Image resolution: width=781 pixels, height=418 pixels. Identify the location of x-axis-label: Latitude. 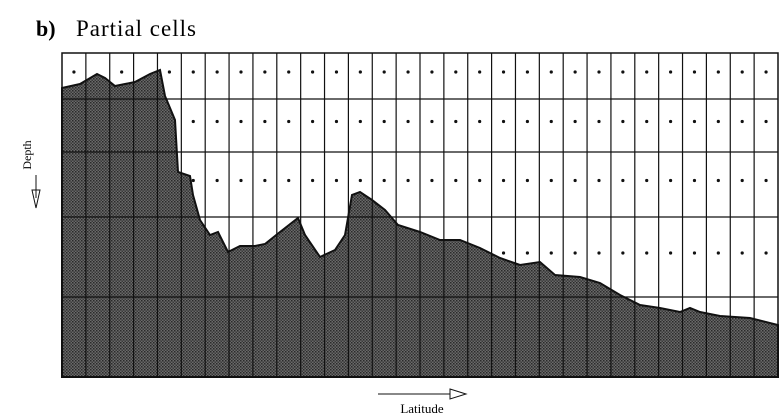
(422, 408).